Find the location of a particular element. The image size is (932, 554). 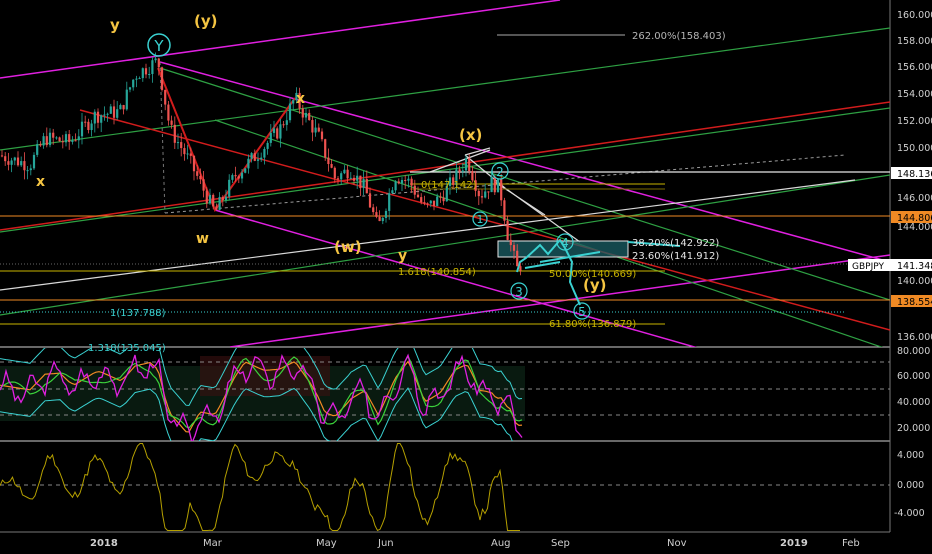

fib-label-1618: 1.618(140.854) is located at coordinates (437, 272).